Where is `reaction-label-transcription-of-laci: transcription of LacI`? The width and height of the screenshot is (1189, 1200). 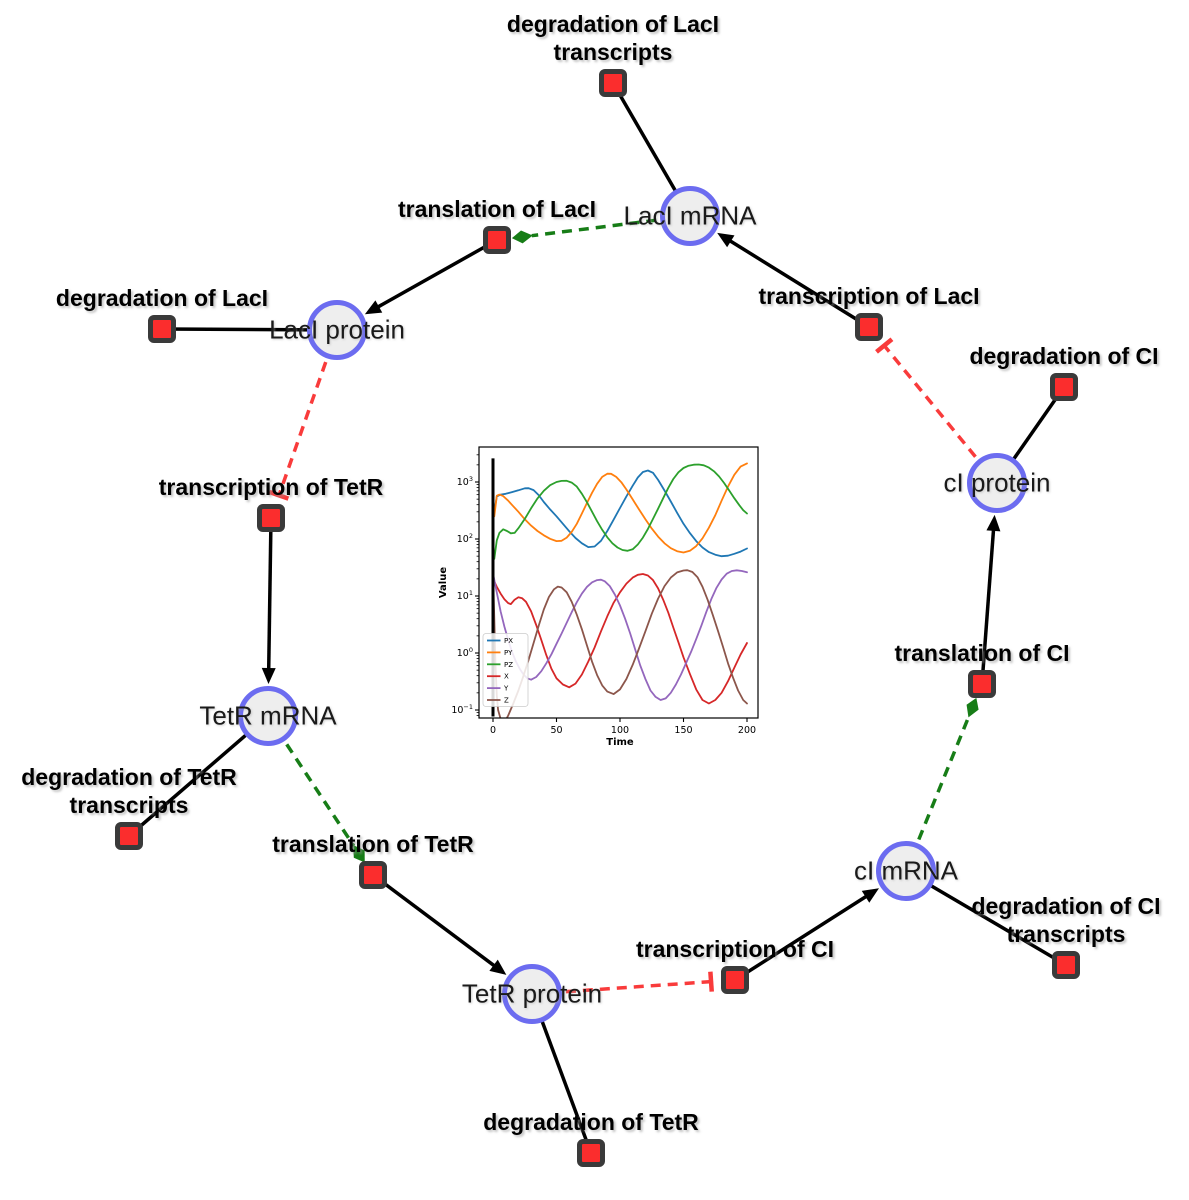
reaction-label-transcription-of-laci: transcription of LacI is located at coordinates (868, 296).